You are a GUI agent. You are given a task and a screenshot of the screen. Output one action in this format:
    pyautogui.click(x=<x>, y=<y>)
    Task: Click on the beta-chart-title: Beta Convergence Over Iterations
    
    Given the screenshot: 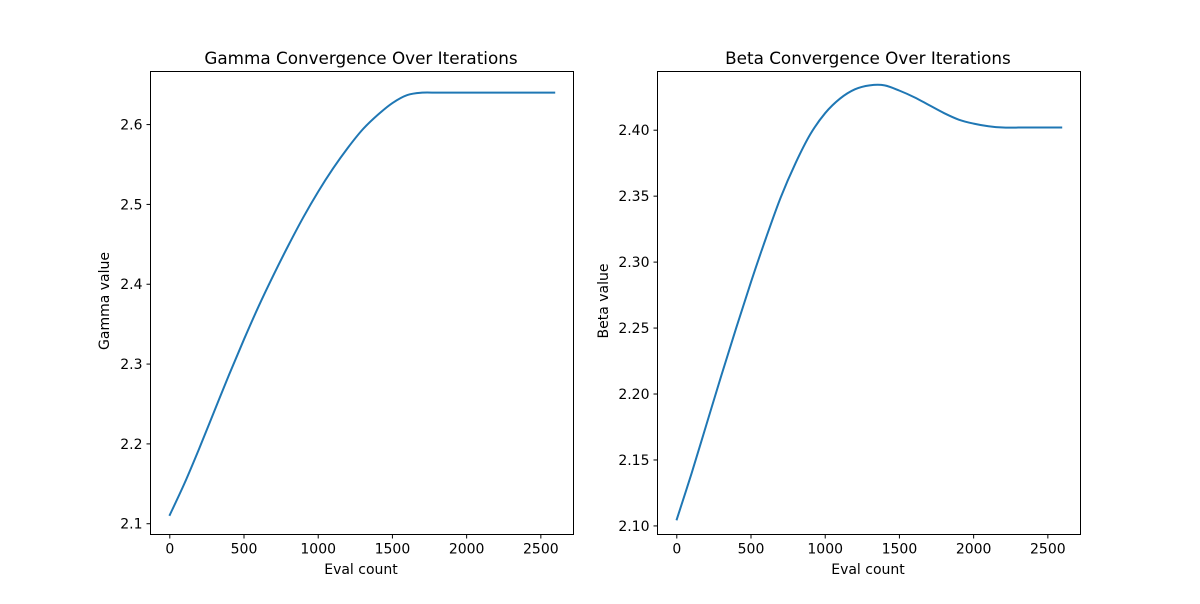 What is the action you would take?
    pyautogui.click(x=868, y=58)
    